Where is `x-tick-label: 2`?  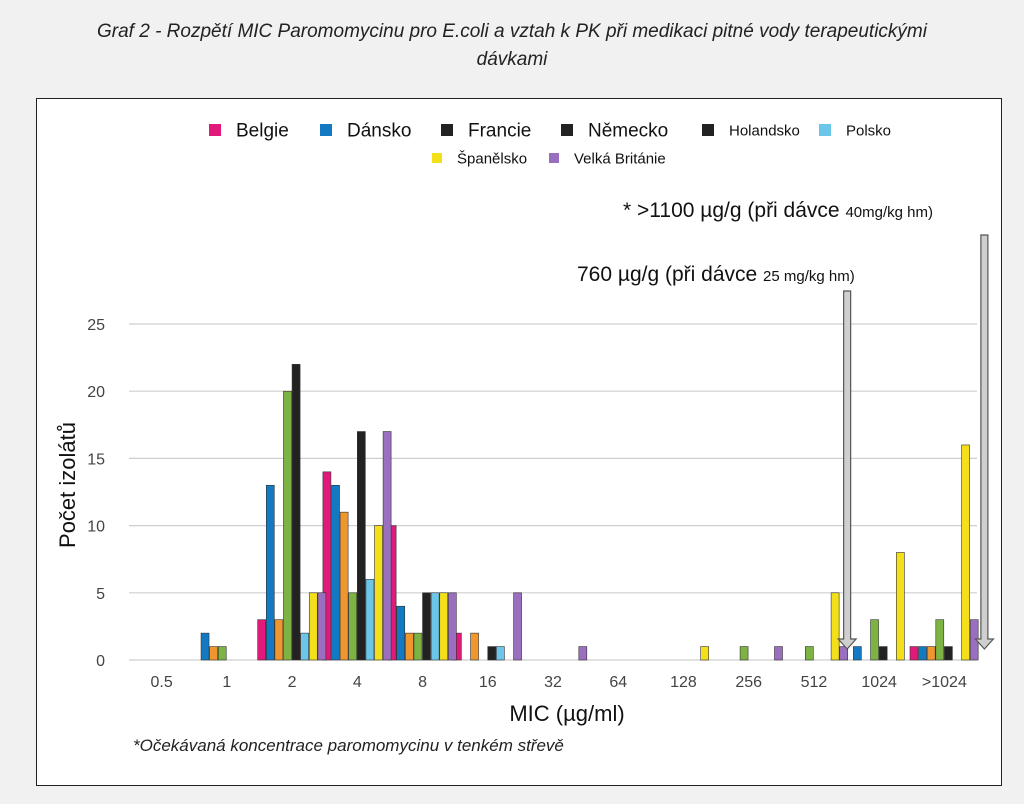 x-tick-label: 2 is located at coordinates (292, 682).